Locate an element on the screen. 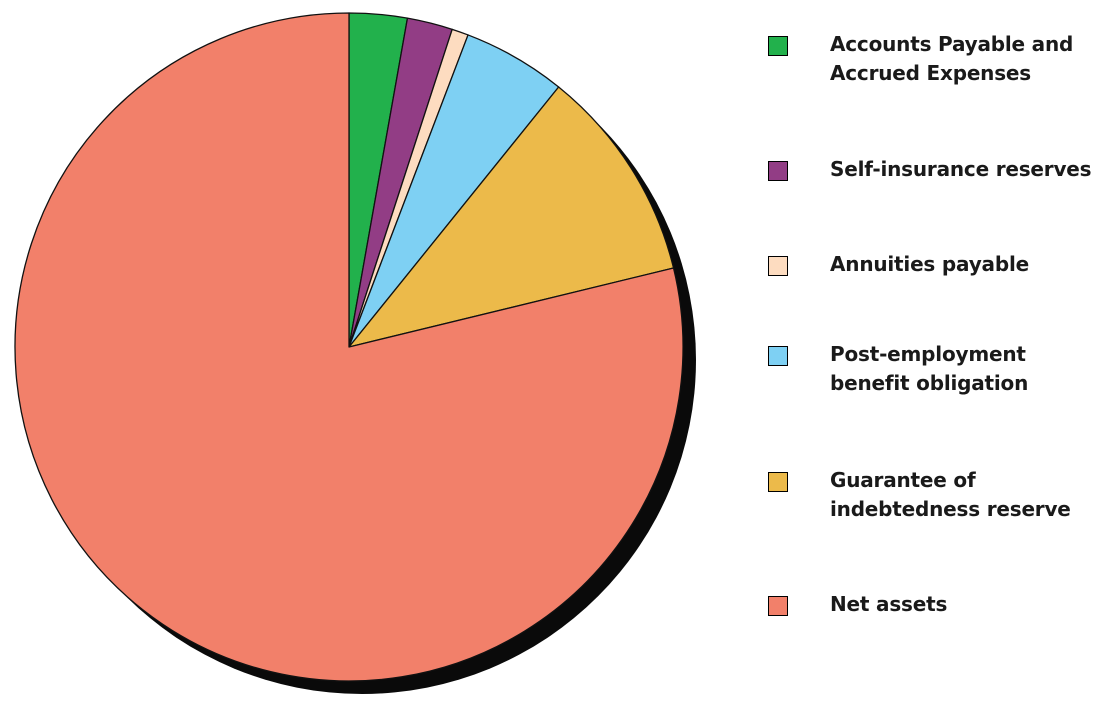 Image resolution: width=1118 pixels, height=701 pixels. pie-slice-guarantee-of-indebtedness-reserve is located at coordinates (511, 217).